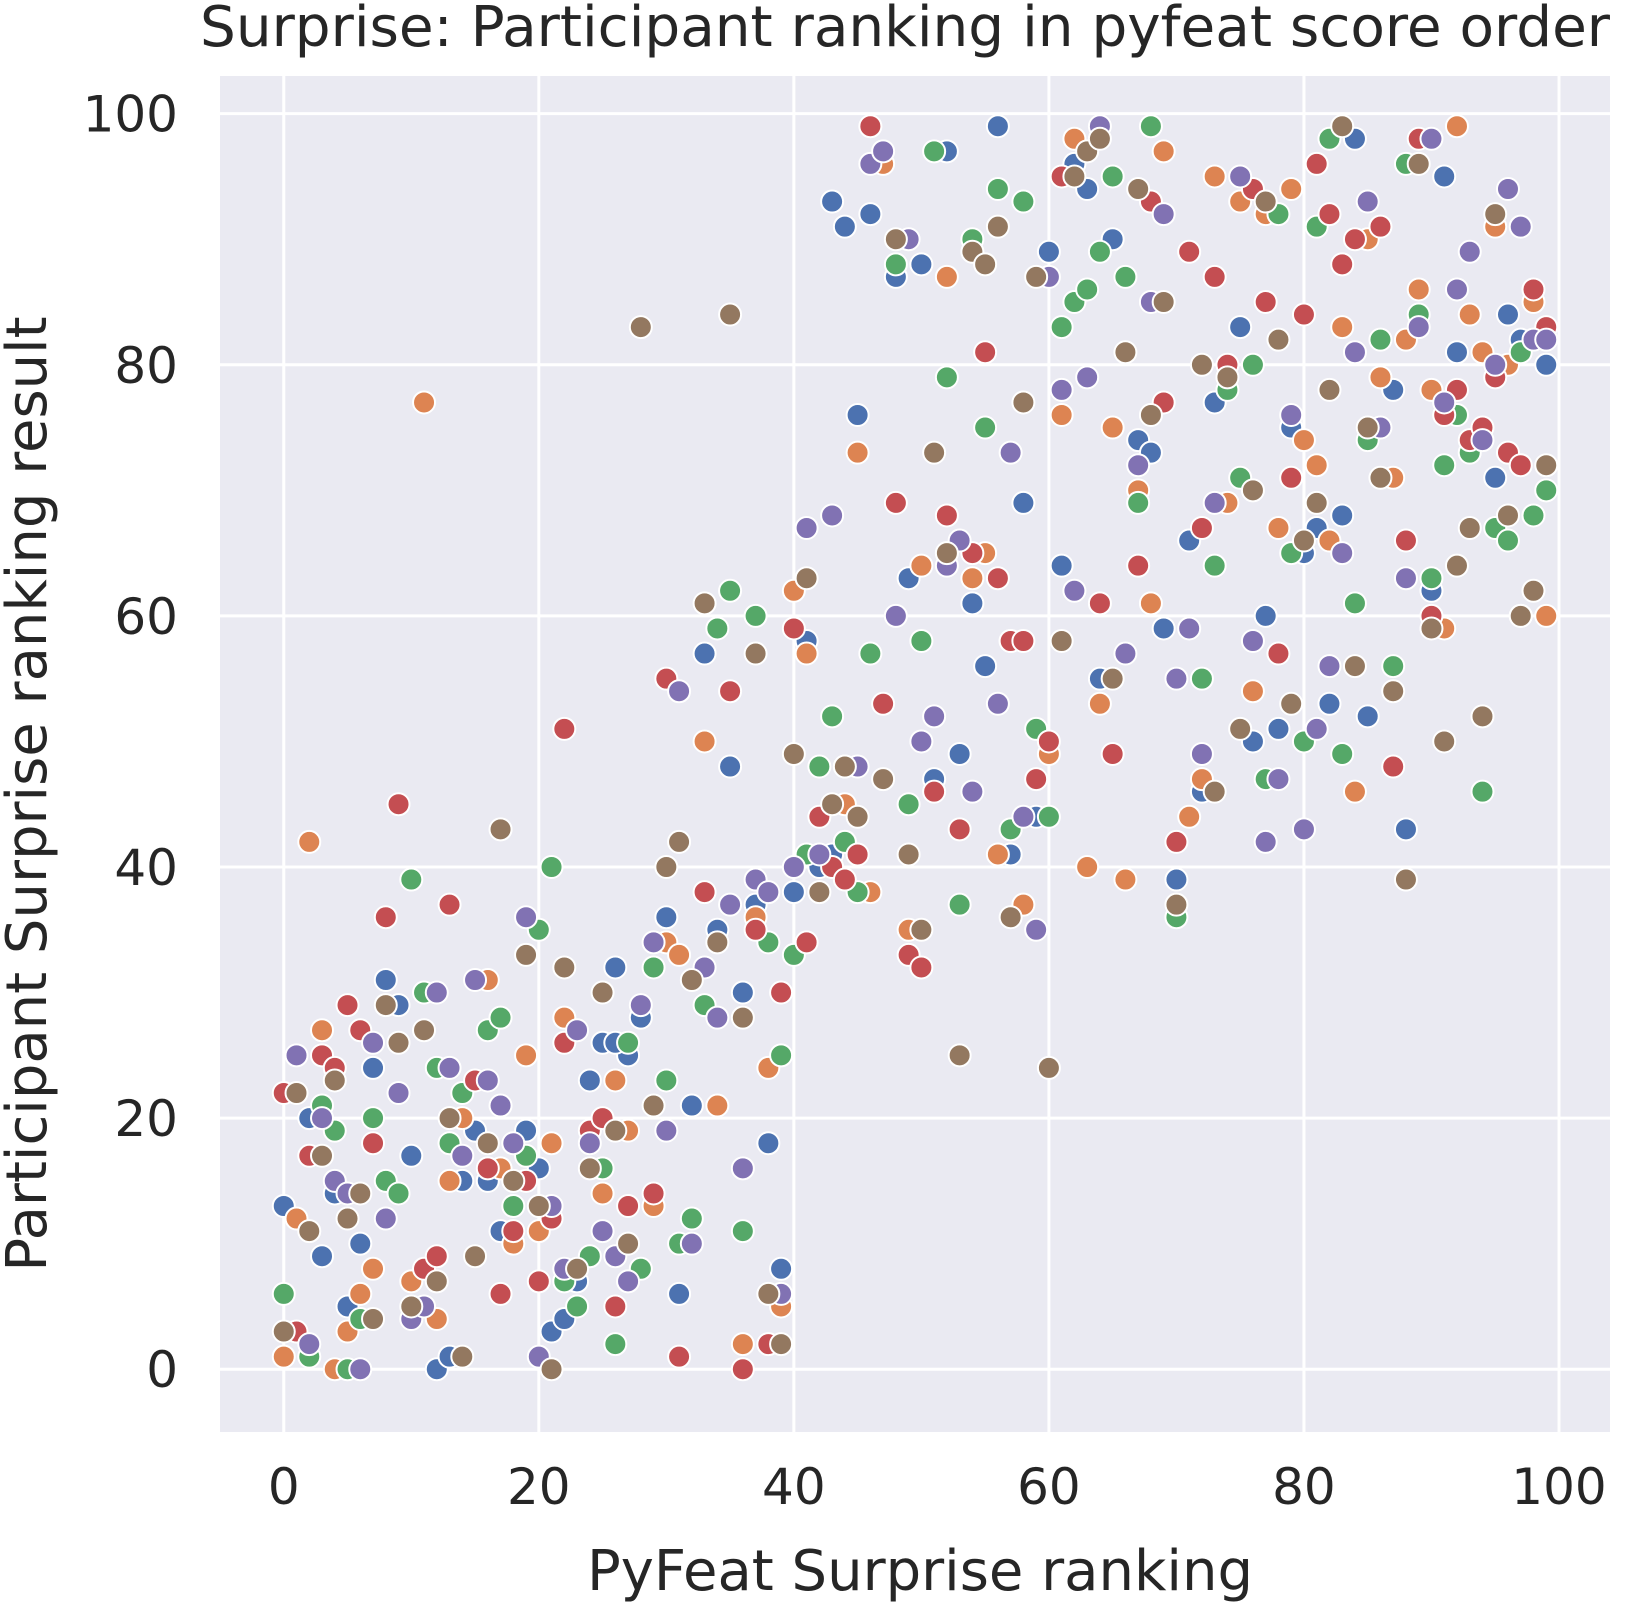 This screenshot has width=1629, height=1605. What do you see at coordinates (937, 1487) in the screenshot?
I see `x-tick-labels: 0 20 40 60 80 100` at bounding box center [937, 1487].